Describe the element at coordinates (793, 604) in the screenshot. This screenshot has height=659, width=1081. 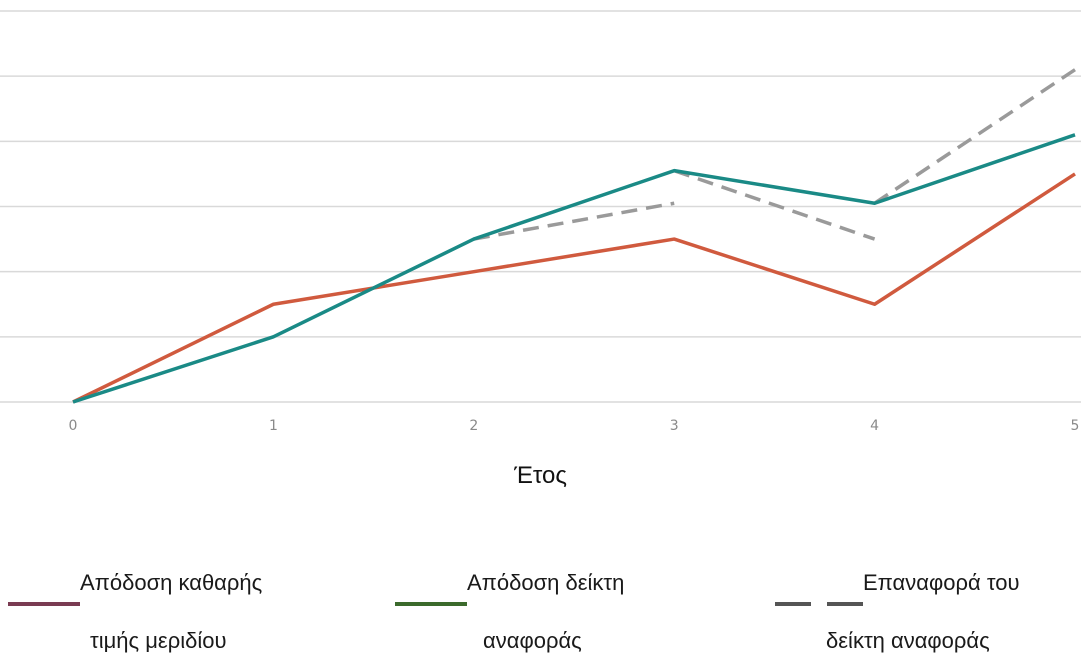
I see `legend-swatch-index-reset-a` at that location.